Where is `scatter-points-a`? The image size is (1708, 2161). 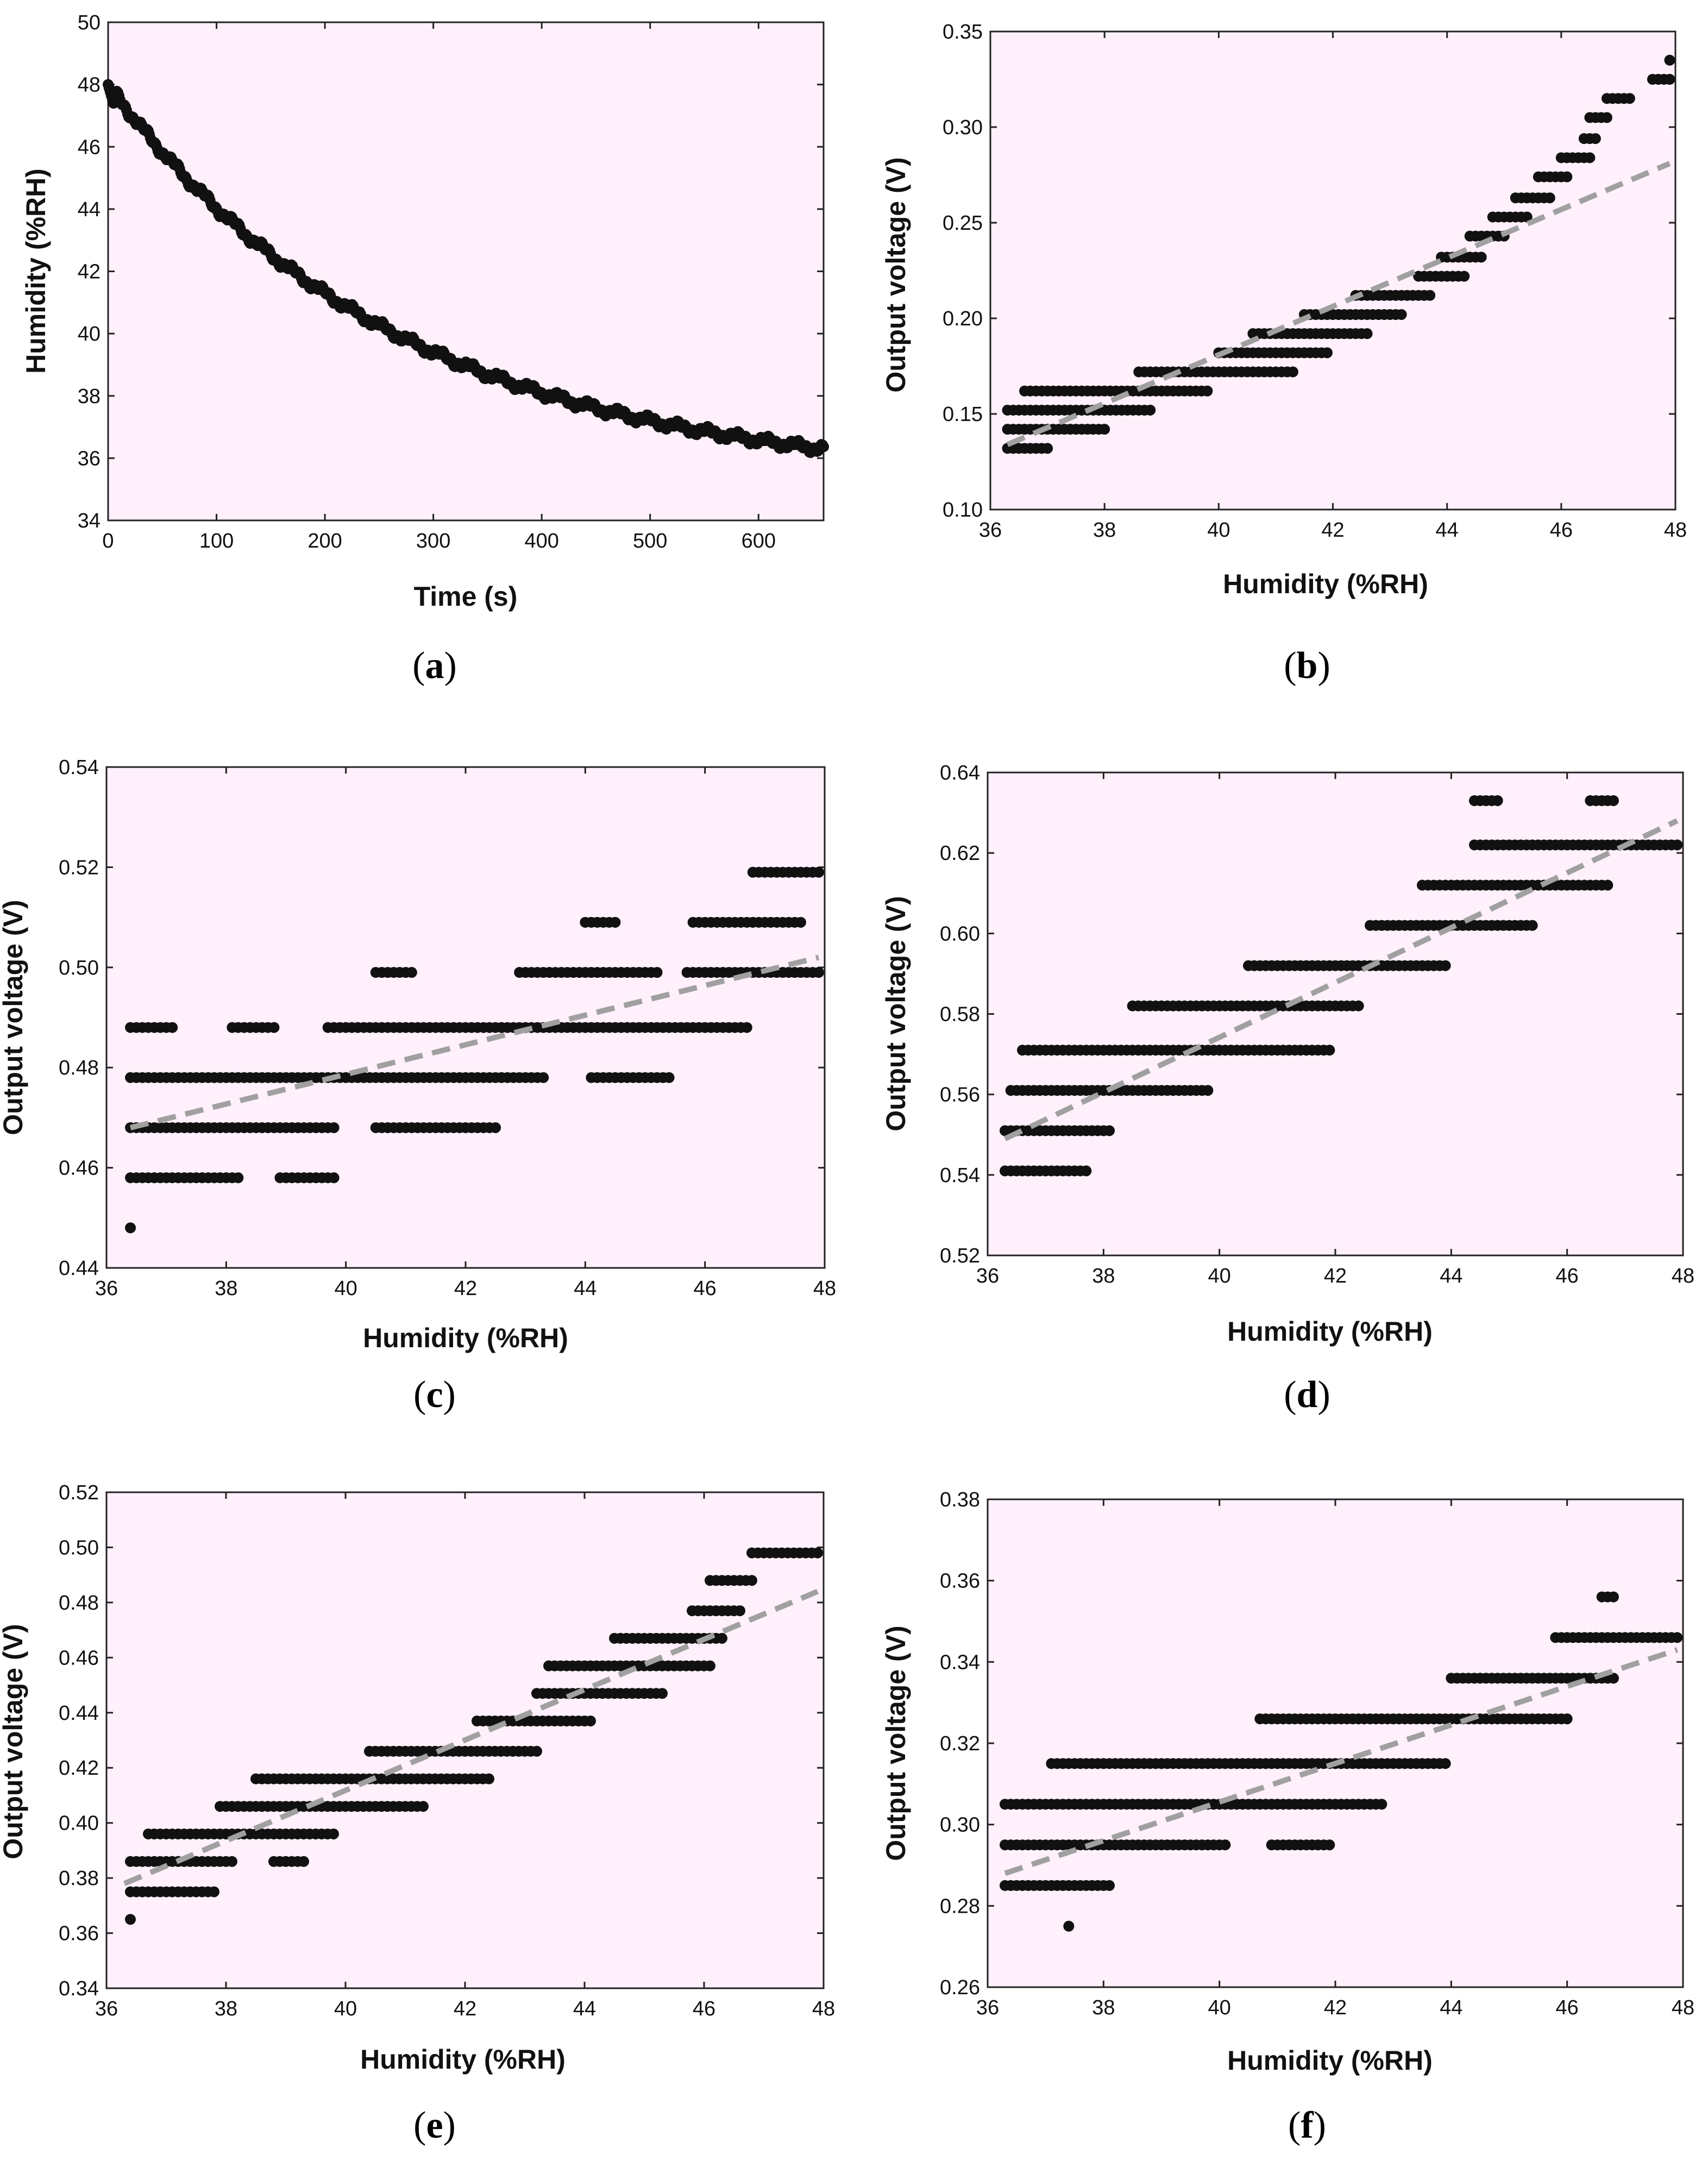
scatter-points-a is located at coordinates (466, 268).